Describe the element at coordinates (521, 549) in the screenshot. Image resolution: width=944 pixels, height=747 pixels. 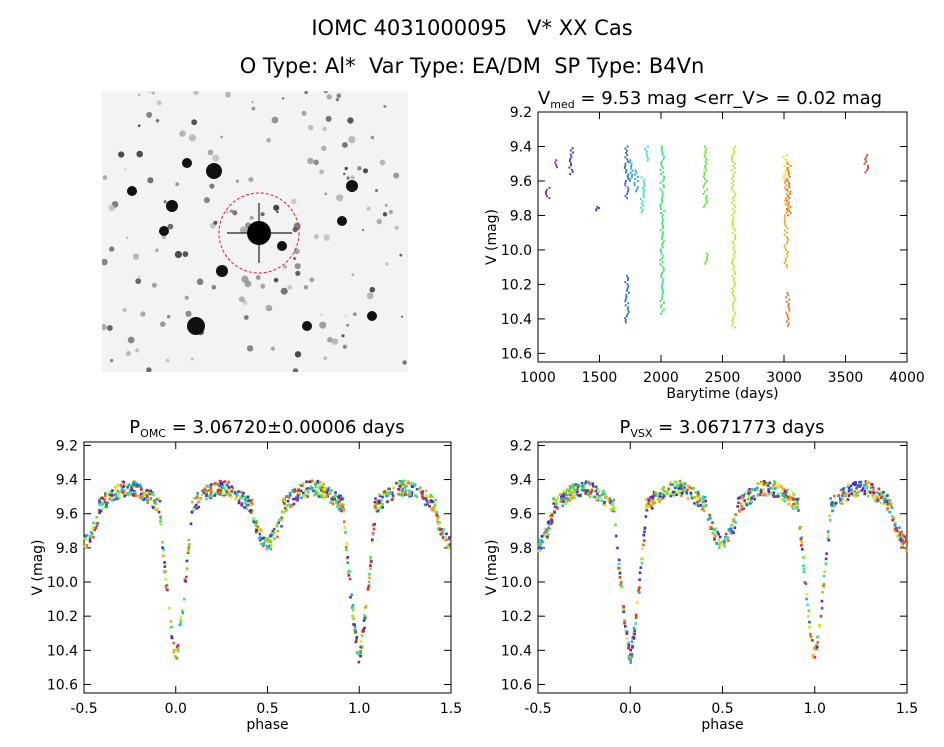
I see `y-tick-label: 9.8` at that location.